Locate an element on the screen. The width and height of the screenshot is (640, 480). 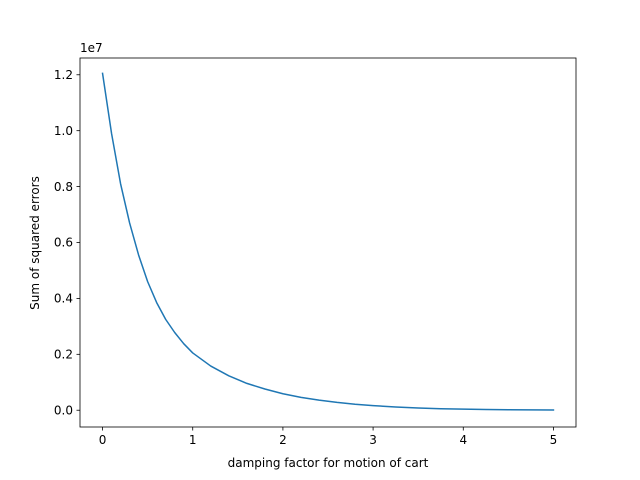
y-tick-label: 0.8 is located at coordinates (63, 187).